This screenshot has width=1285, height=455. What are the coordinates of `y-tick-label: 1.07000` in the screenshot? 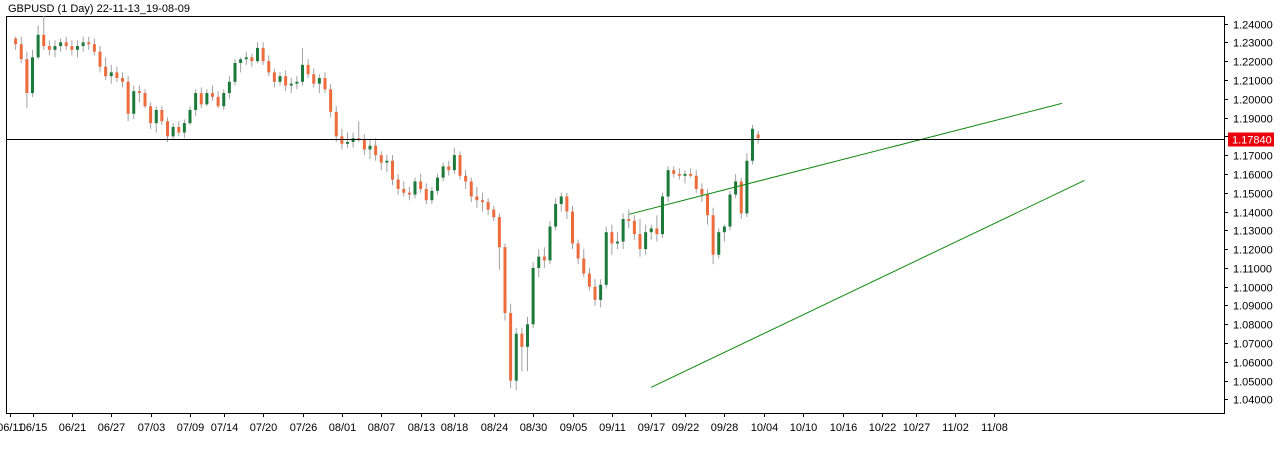 It's located at (1253, 345).